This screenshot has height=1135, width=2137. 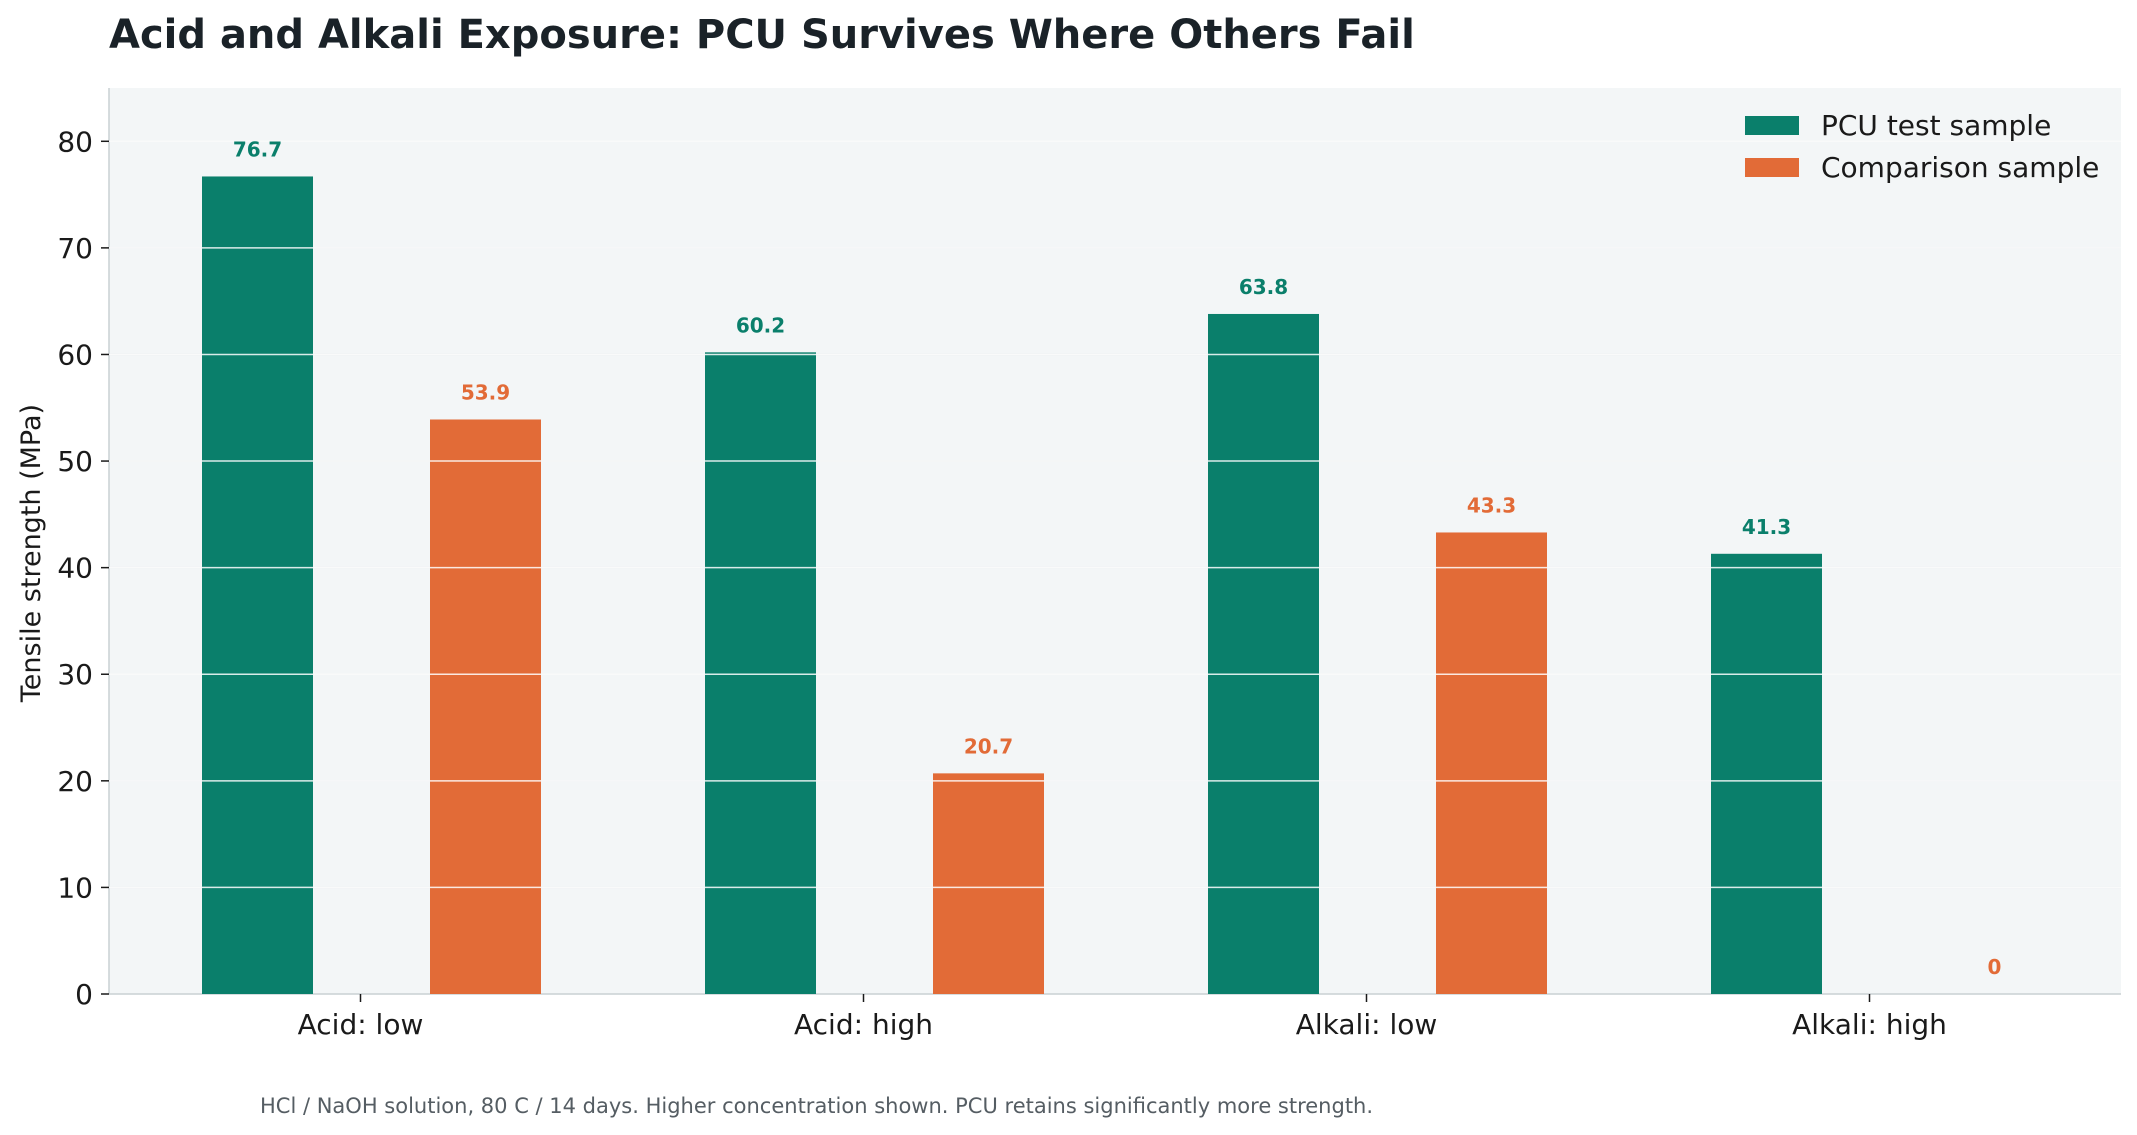 What do you see at coordinates (75, 461) in the screenshot?
I see `y-tick-label: 50` at bounding box center [75, 461].